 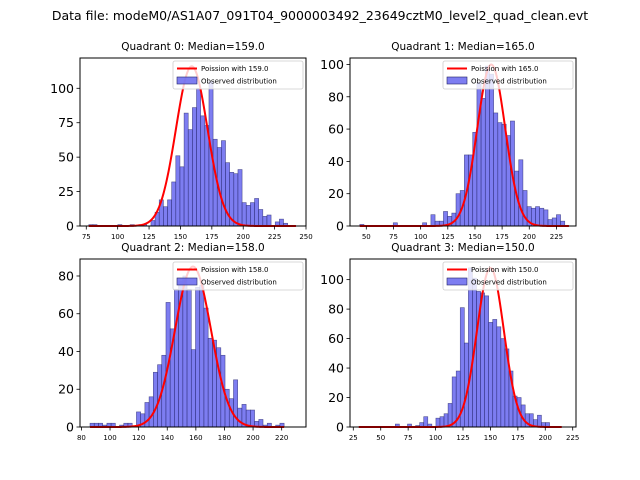 What do you see at coordinates (66, 122) in the screenshot?
I see `y-tick-label: 75` at bounding box center [66, 122].